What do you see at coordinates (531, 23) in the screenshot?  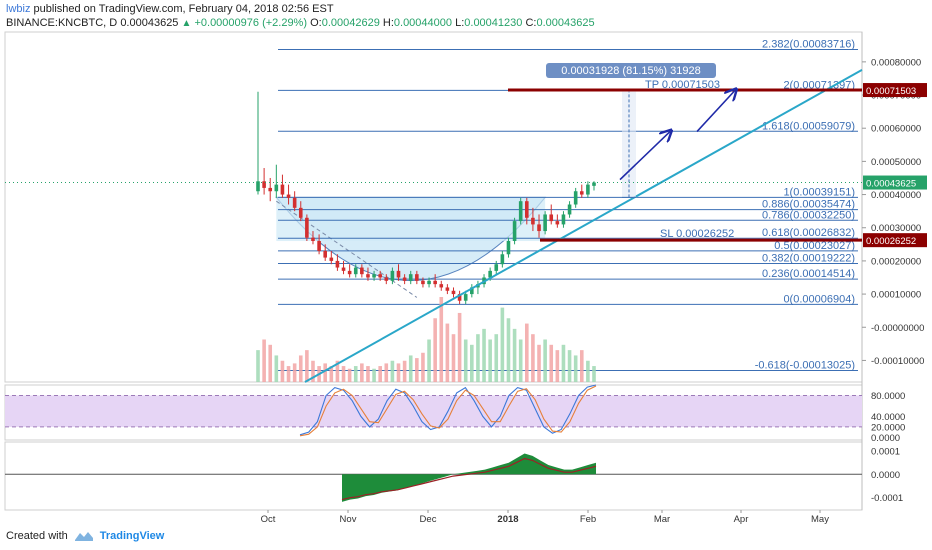 I see `close-label: C:` at bounding box center [531, 23].